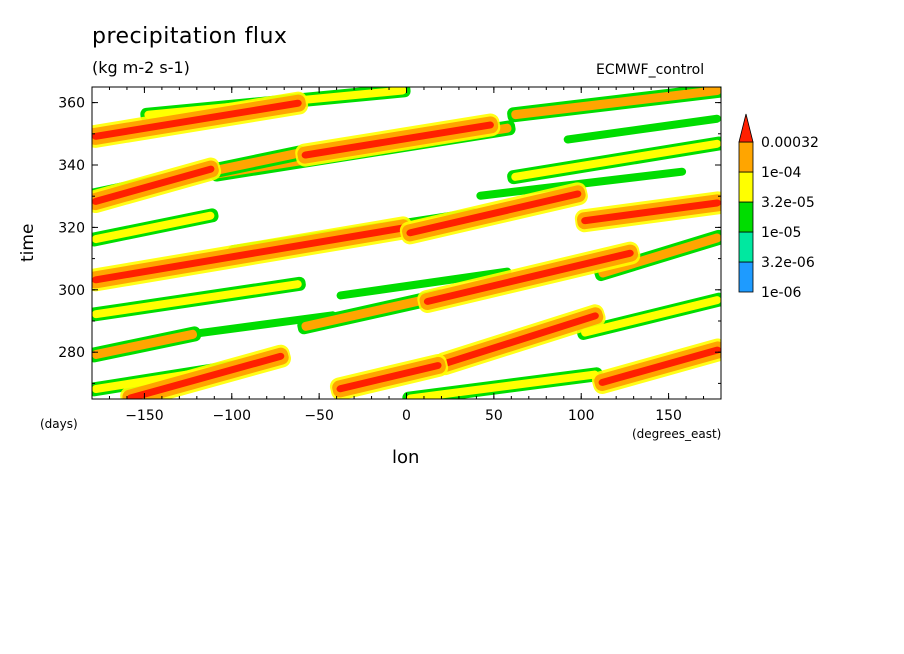 The width and height of the screenshot is (904, 654). What do you see at coordinates (71, 104) in the screenshot?
I see `y-tick-label: 360` at bounding box center [71, 104].